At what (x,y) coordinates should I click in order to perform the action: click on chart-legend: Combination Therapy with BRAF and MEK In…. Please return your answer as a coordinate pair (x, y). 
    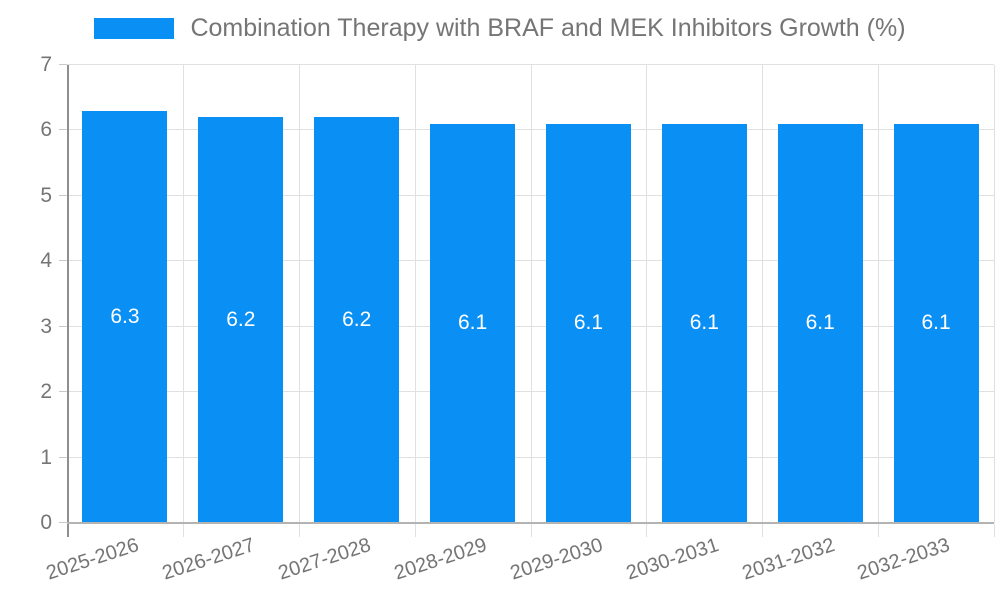
    Looking at the image, I should click on (500, 28).